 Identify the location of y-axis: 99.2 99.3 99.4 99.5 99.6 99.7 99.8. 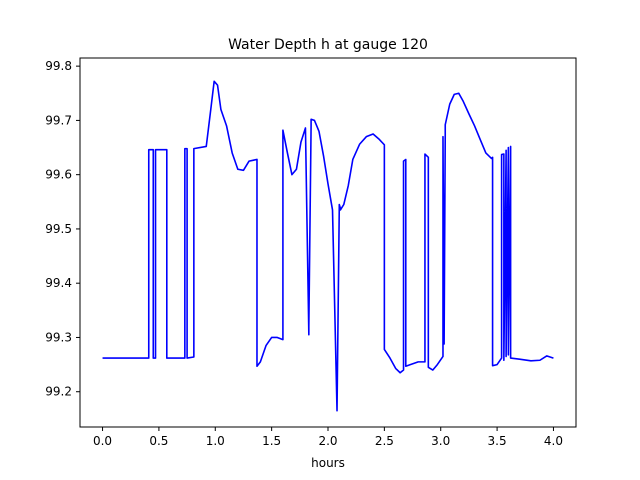
(62, 229).